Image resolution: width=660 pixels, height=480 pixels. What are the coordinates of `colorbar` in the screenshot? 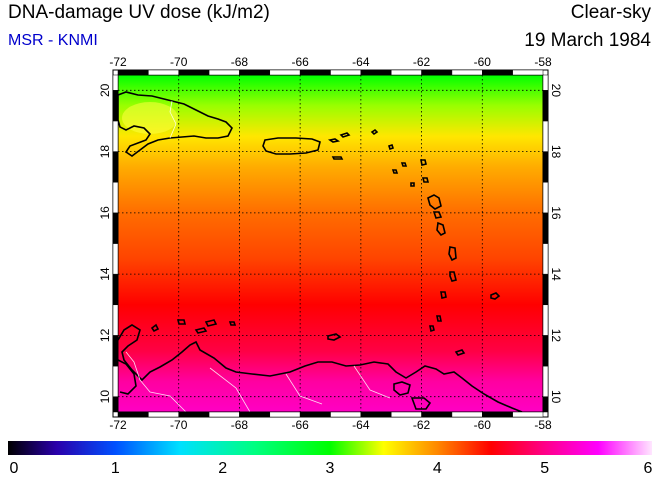 It's located at (330, 448).